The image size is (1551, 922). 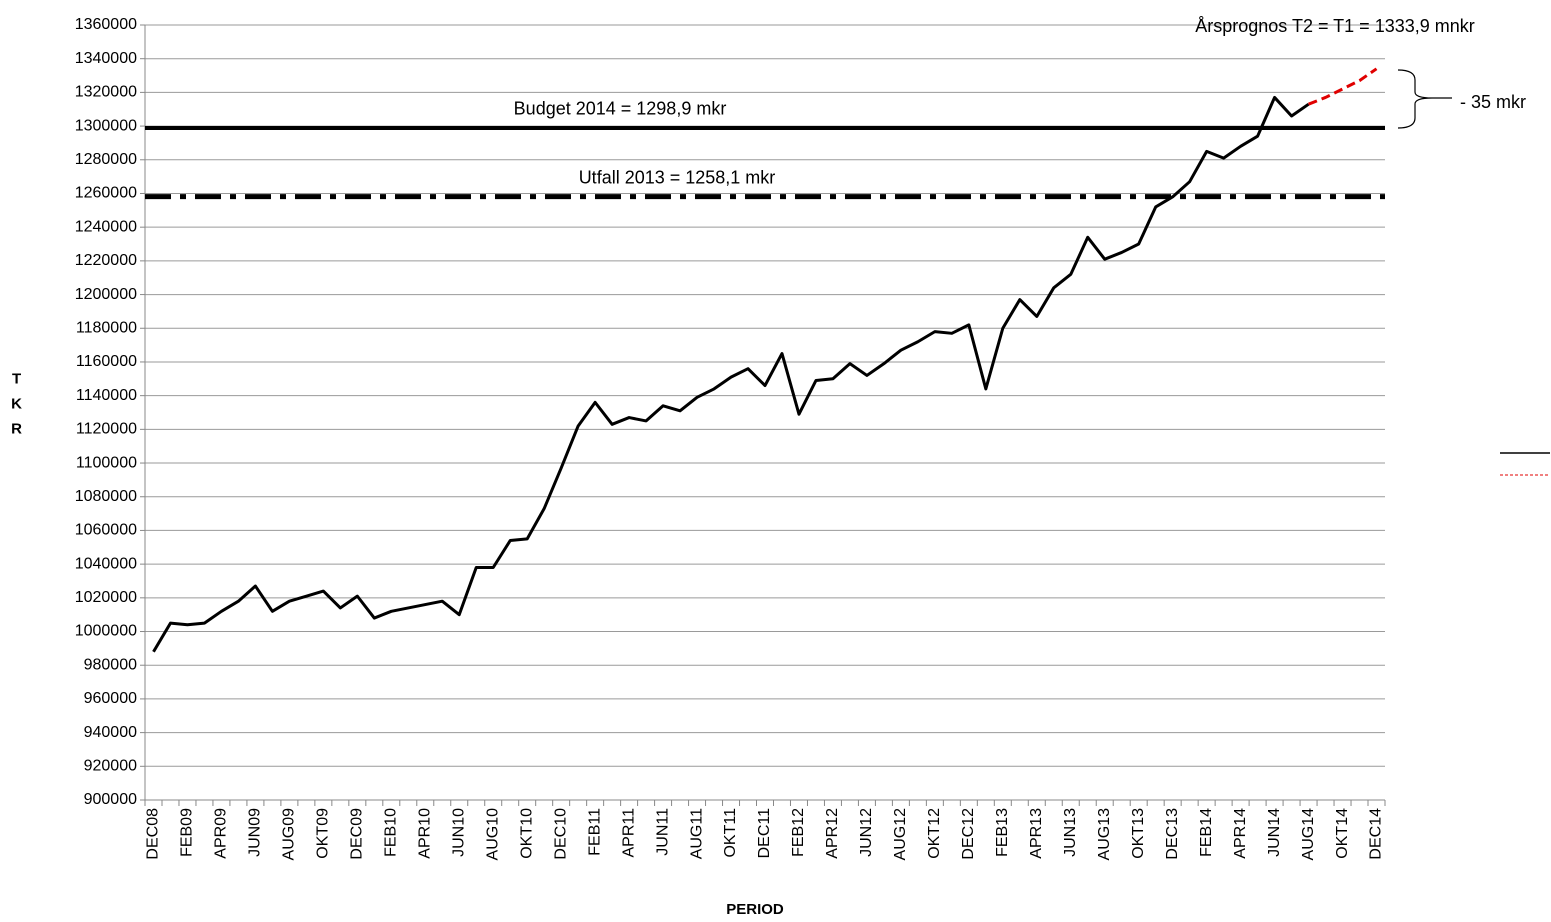 I want to click on x-tick-label: OKT14, so click(x=1342, y=833).